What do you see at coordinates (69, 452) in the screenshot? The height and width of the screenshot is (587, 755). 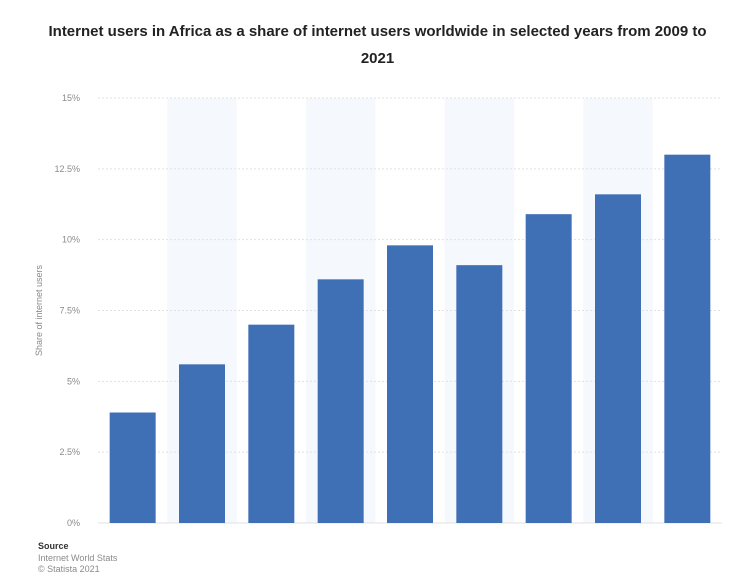 I see `y-tick-label: 2.5%` at bounding box center [69, 452].